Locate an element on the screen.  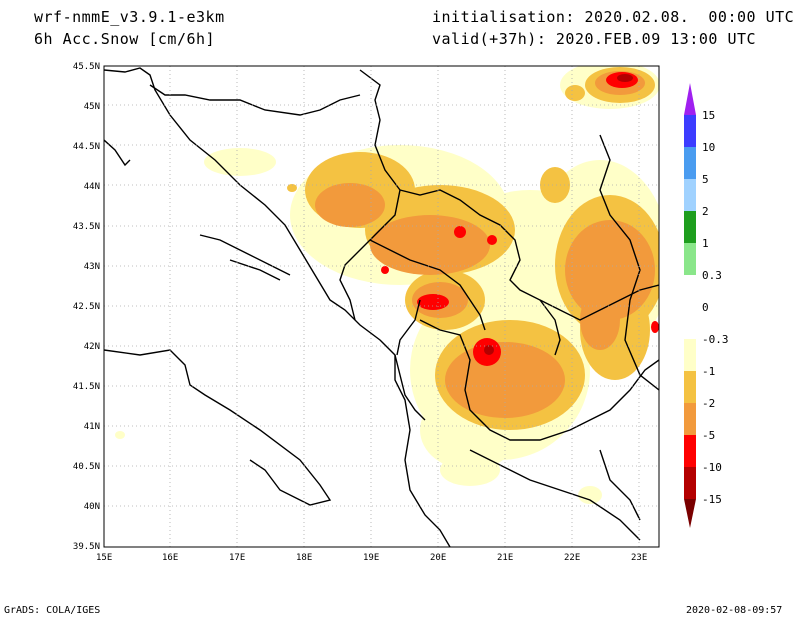
colorbar-label: 10 is located at coordinates (708, 147).